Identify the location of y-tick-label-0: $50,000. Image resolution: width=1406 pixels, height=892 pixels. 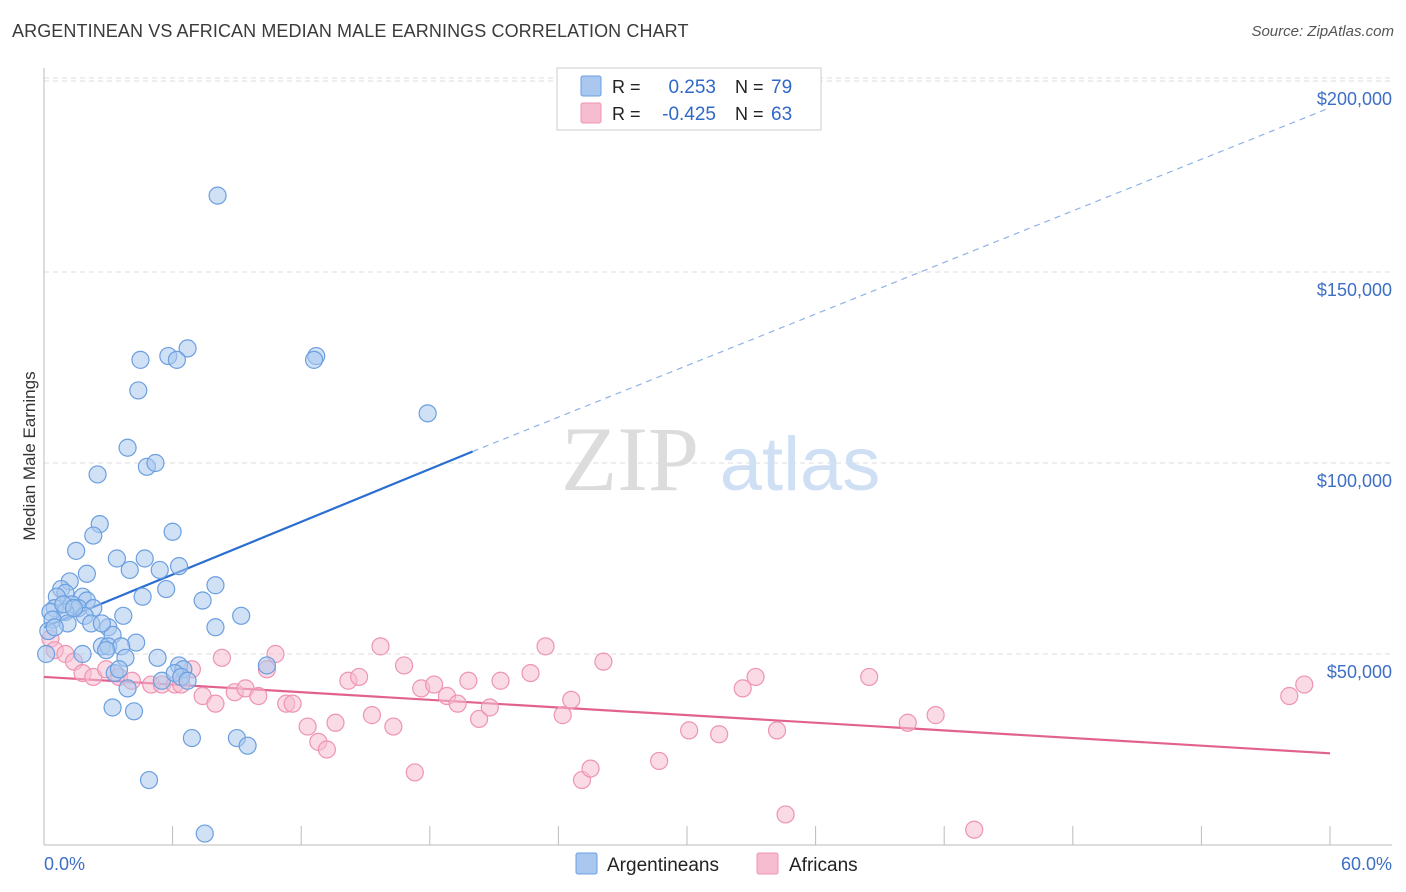
(1359, 672).